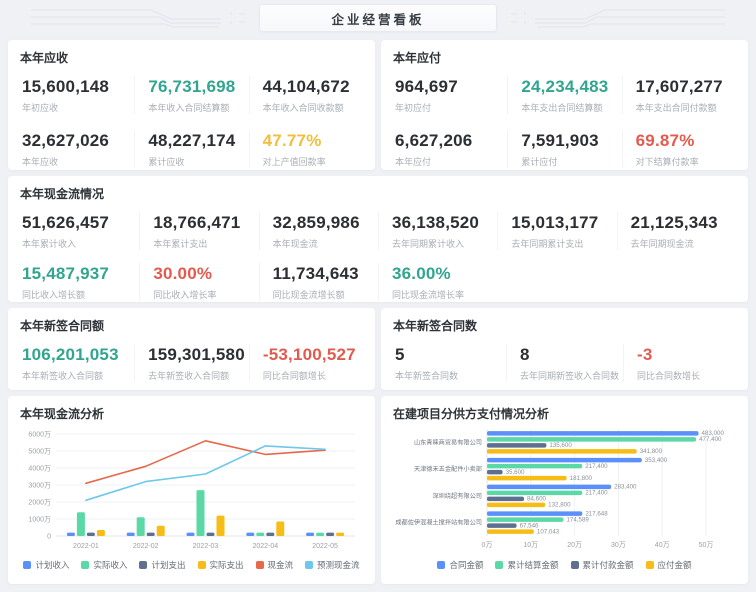 The width and height of the screenshot is (756, 592). I want to click on stat: 21,125,343 去年同期现金流, so click(676, 231).